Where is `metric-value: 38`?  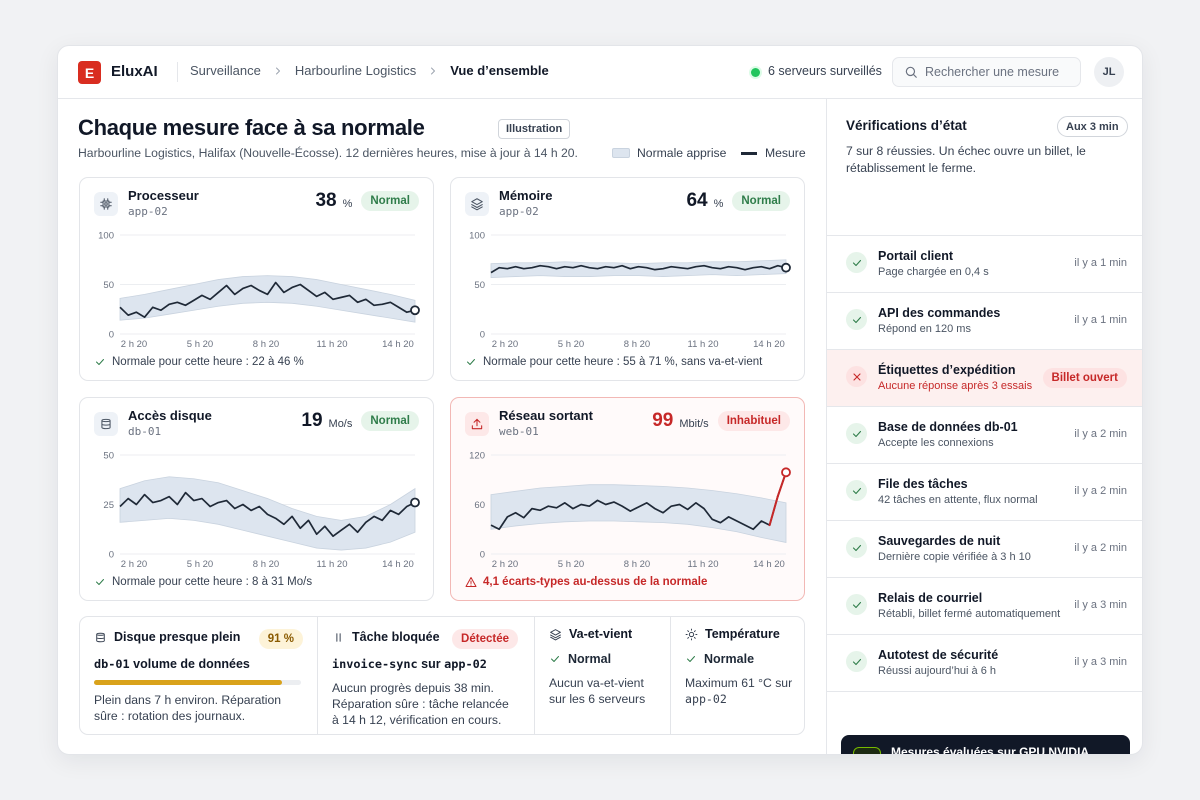 metric-value: 38 is located at coordinates (326, 200).